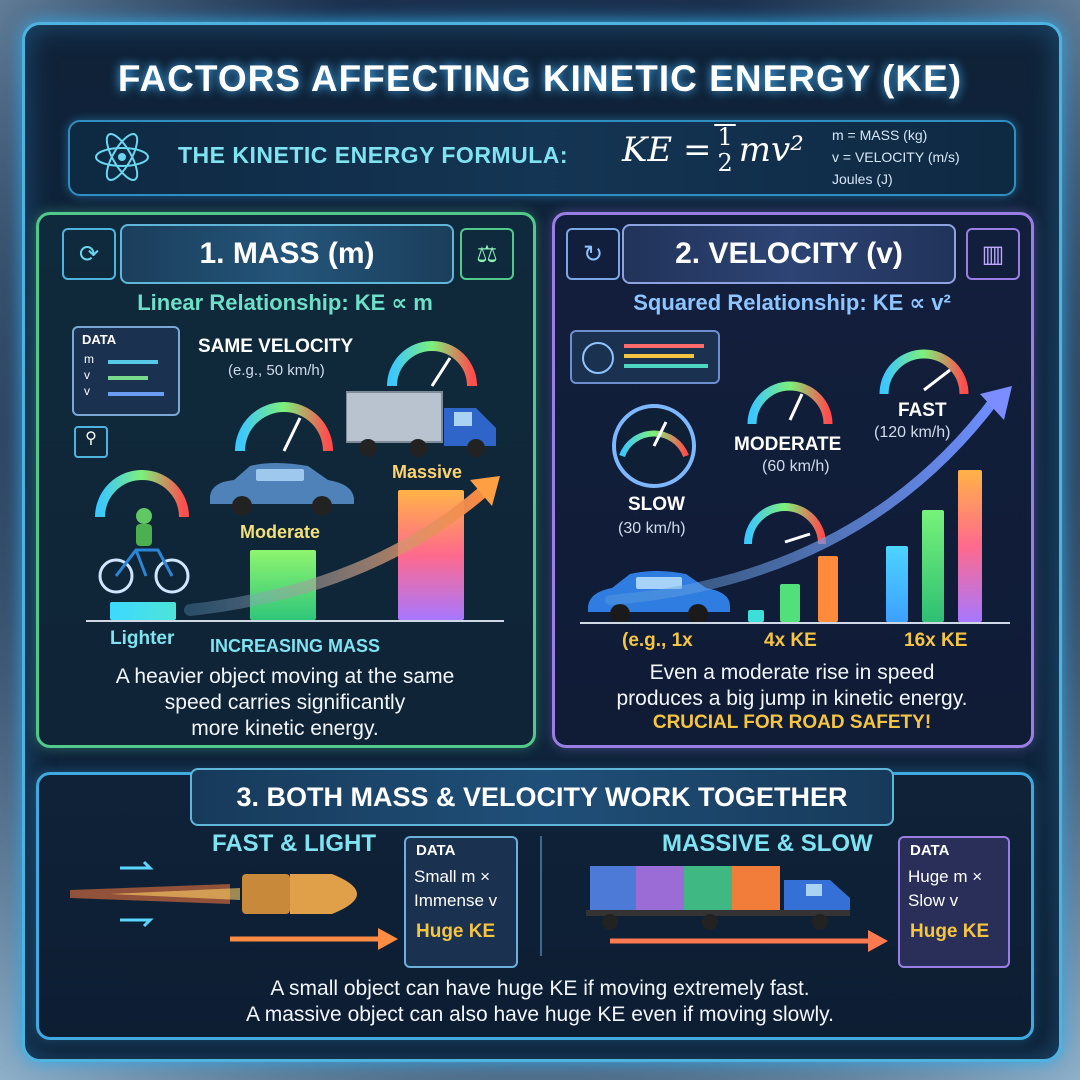 This screenshot has height=1080, width=1080. What do you see at coordinates (593, 254) in the screenshot?
I see `speed-icon: ↻` at bounding box center [593, 254].